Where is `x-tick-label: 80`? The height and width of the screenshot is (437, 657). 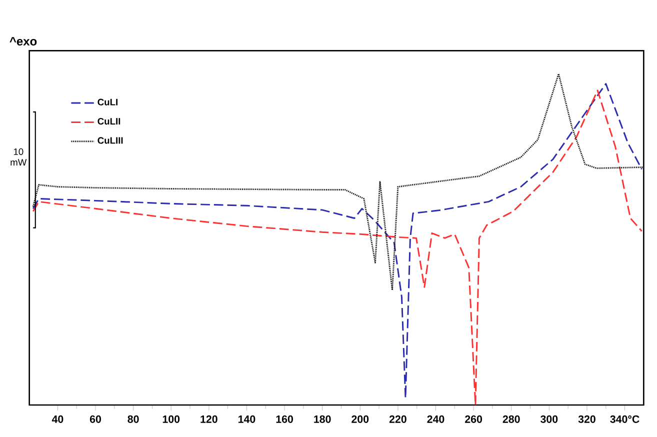 x-tick-label: 80 is located at coordinates (133, 419).